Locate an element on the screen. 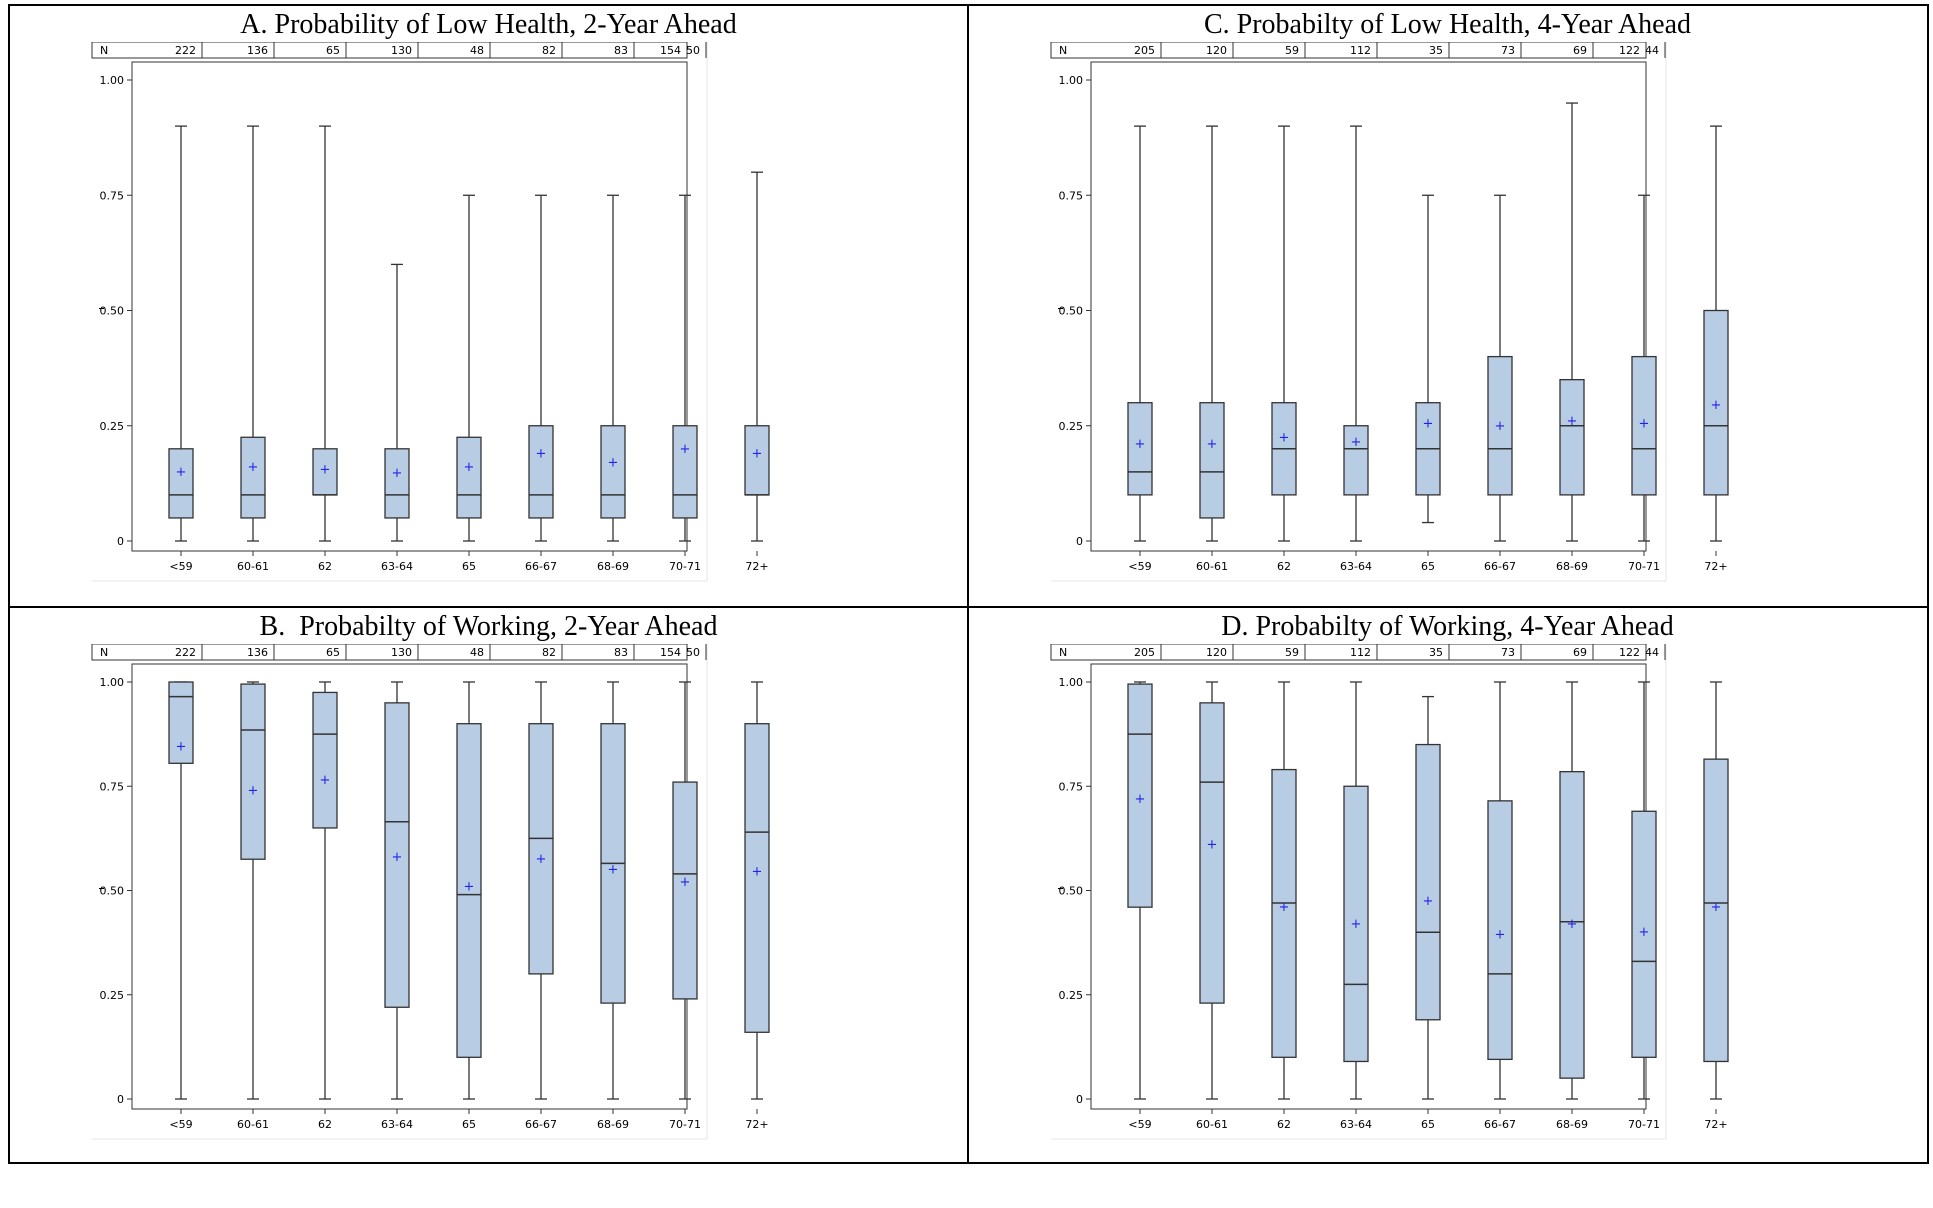  n-value: 35 is located at coordinates (1436, 50).